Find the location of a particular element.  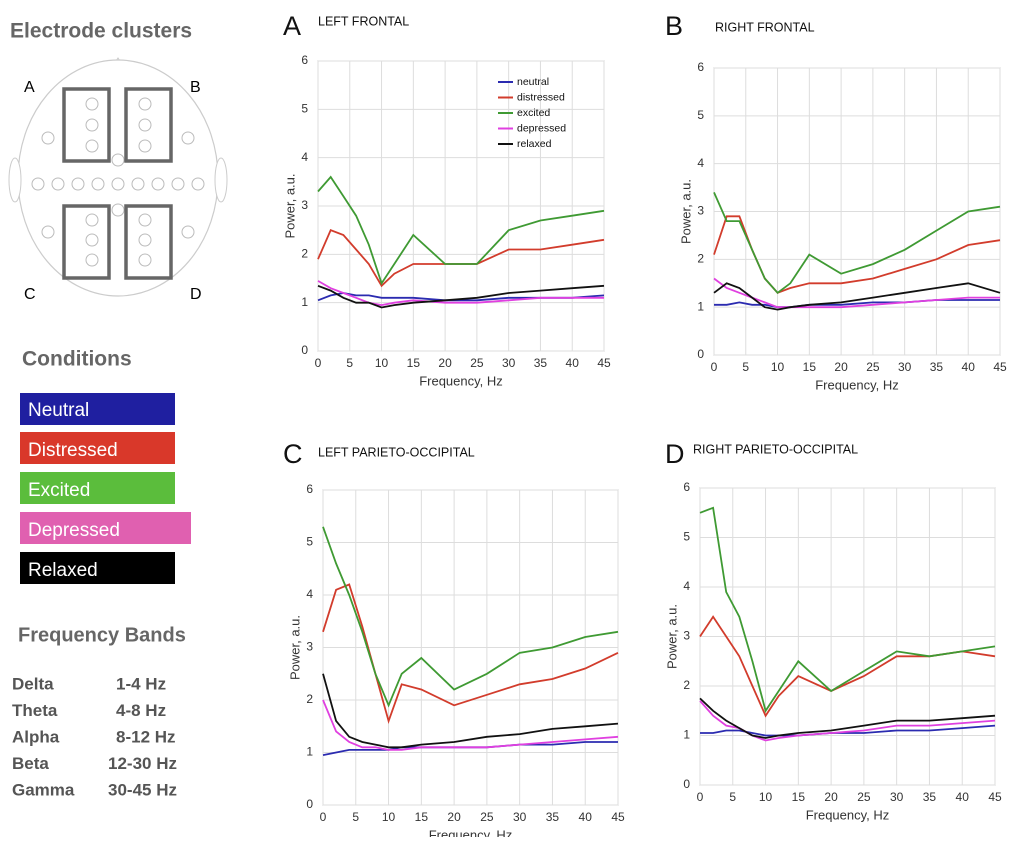

condition-label: Distressed is located at coordinates (73, 450).